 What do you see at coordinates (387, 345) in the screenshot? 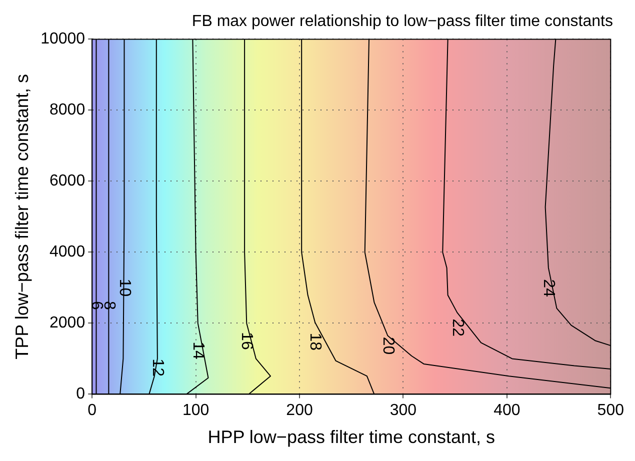
I see `text: 20` at bounding box center [387, 345].